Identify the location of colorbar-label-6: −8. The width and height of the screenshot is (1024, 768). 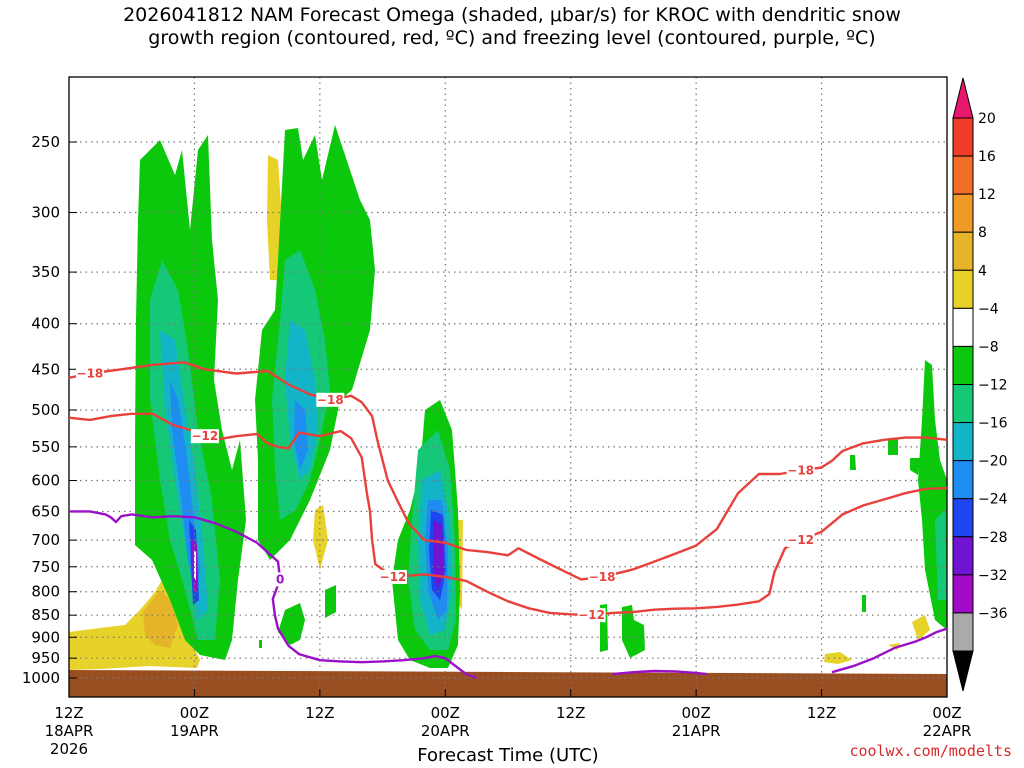
(988, 347).